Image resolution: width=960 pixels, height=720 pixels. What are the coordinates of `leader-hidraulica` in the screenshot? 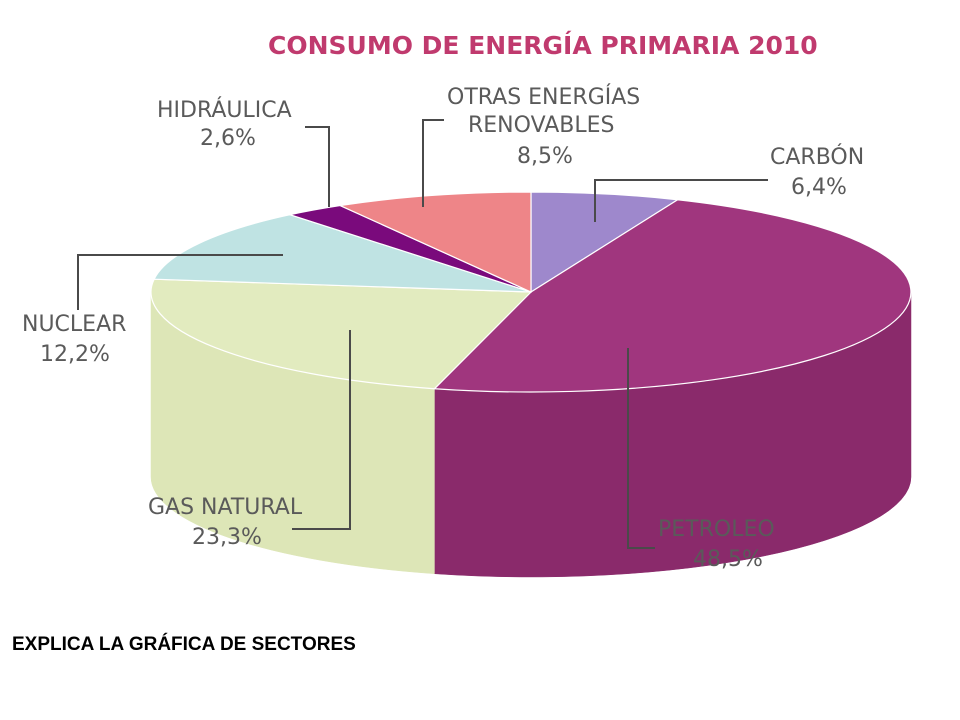 It's located at (317, 166).